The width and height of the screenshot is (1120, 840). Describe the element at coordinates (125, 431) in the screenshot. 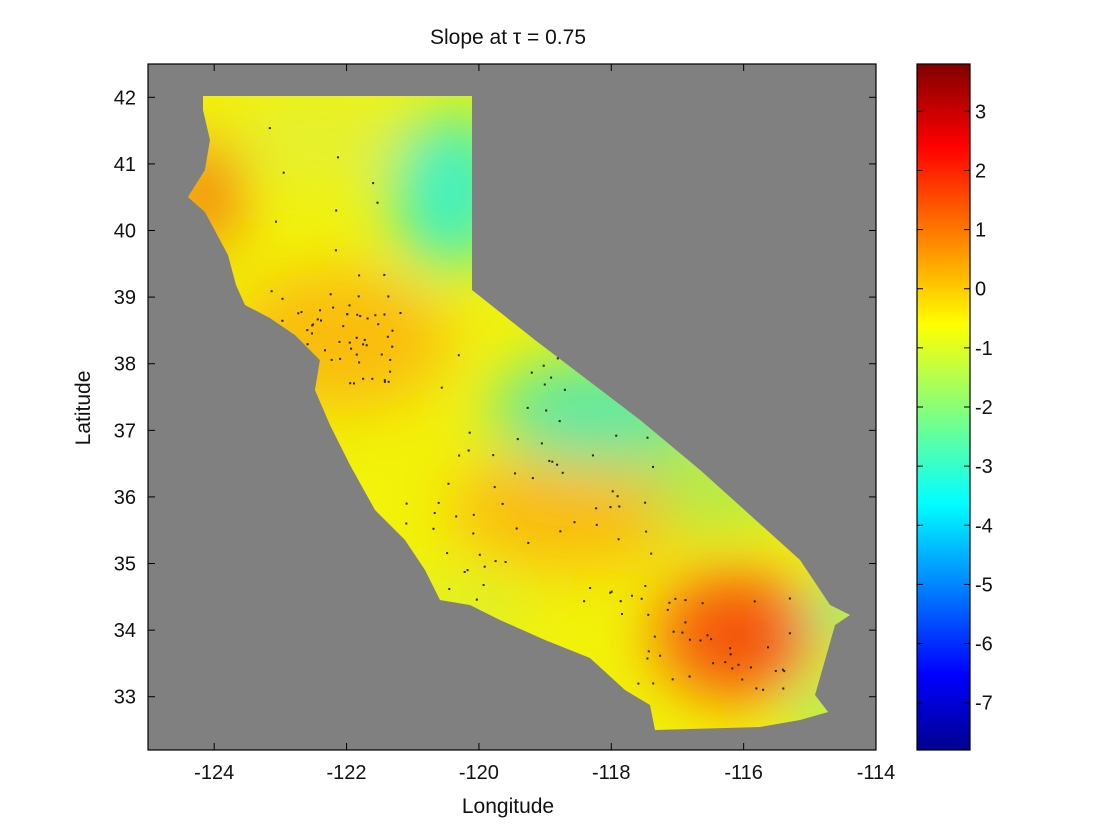

I see `y-tick-label: 37` at that location.